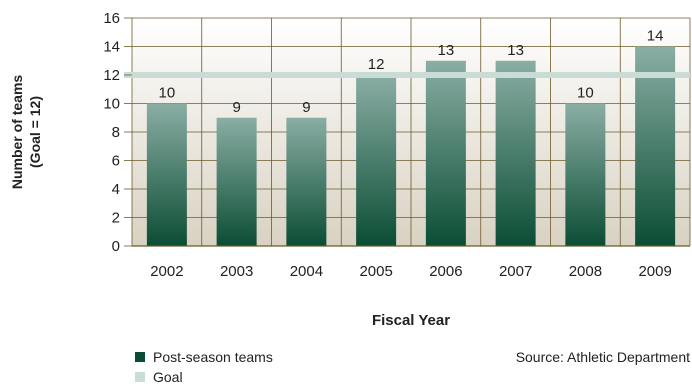  I want to click on y-tick-label: 12, so click(111, 75).